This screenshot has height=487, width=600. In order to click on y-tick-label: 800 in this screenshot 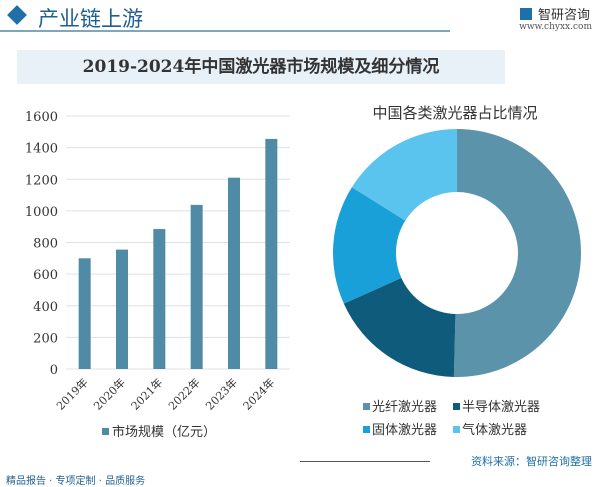, I will do `click(45, 244)`.